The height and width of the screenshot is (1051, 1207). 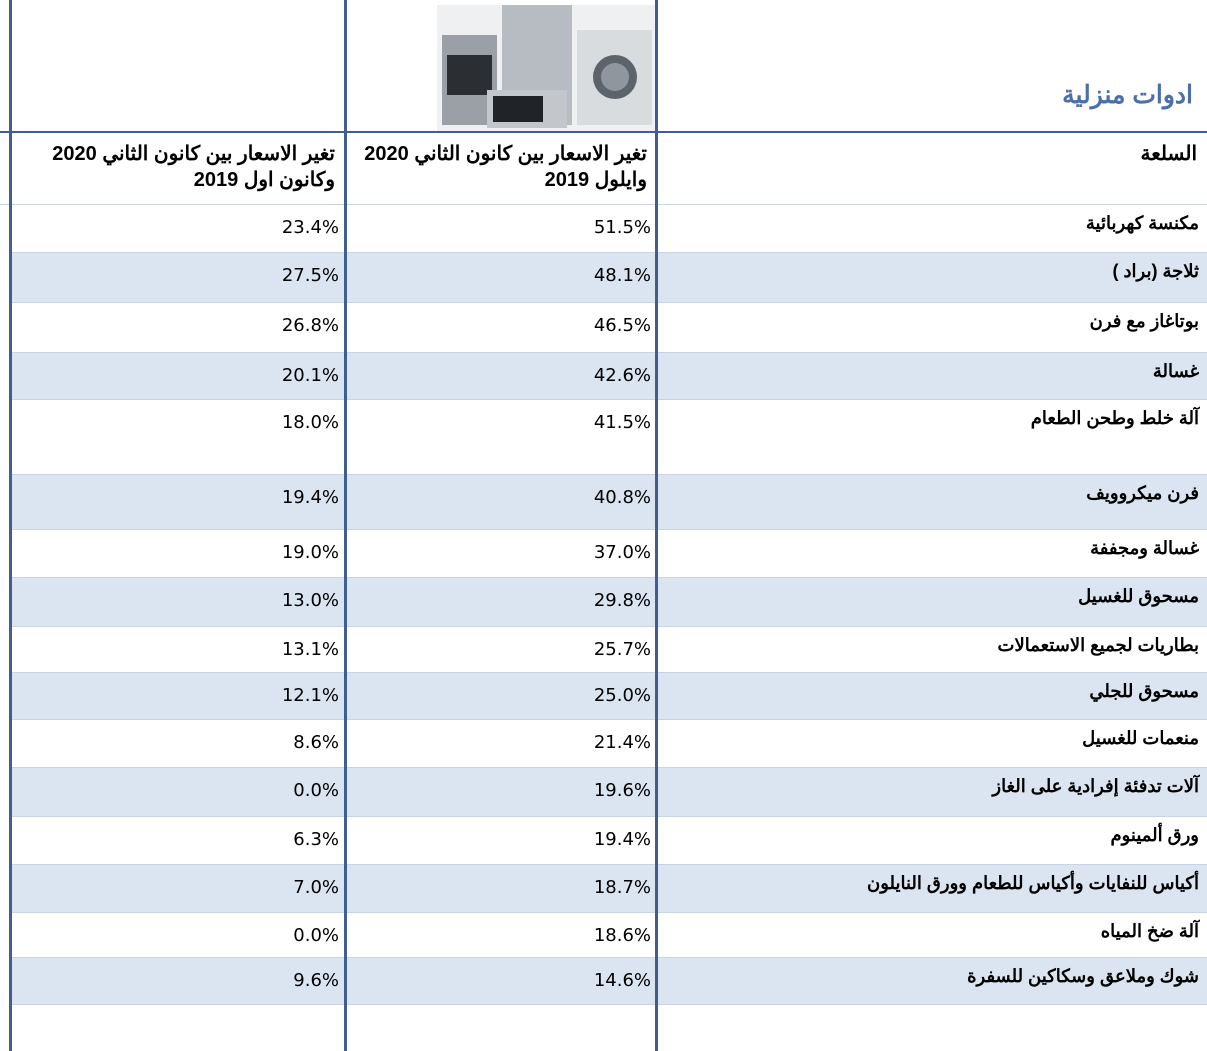 I want to click on item-name: بطاريات لجميع الاستعمالات, so click(x=1098, y=645).